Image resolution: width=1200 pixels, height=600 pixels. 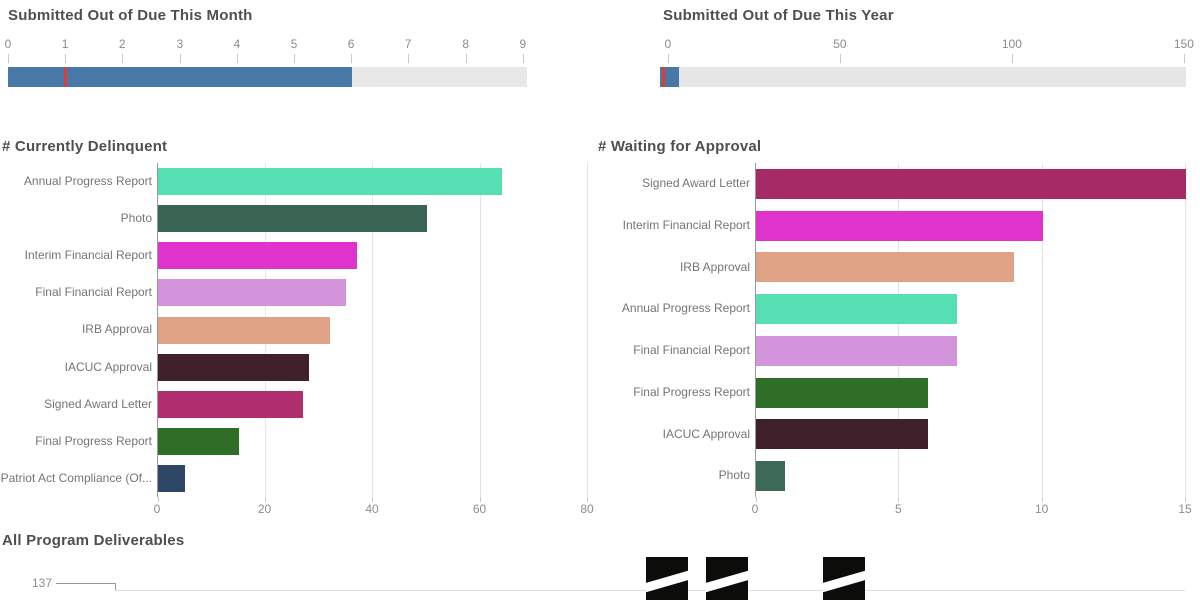 What do you see at coordinates (680, 146) in the screenshot?
I see `chart-title-waiting: # Waiting for Approval` at bounding box center [680, 146].